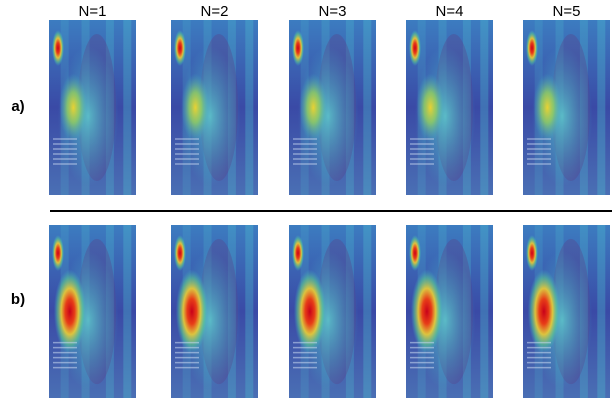 The height and width of the screenshot is (402, 613). Describe the element at coordinates (17, 106) in the screenshot. I see `row-label: a)` at that location.